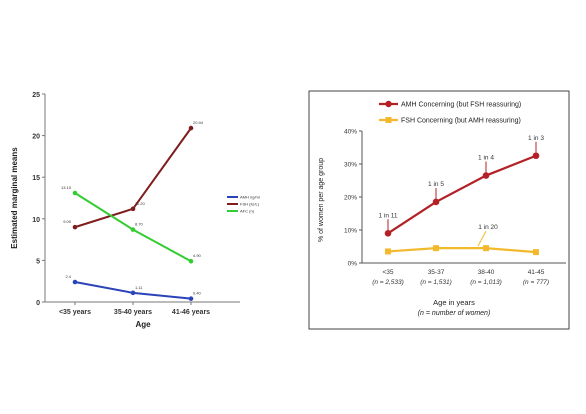 This screenshot has width=586, height=414. Describe the element at coordinates (38, 303) in the screenshot. I see `left-y-tick-label: 0` at that location.